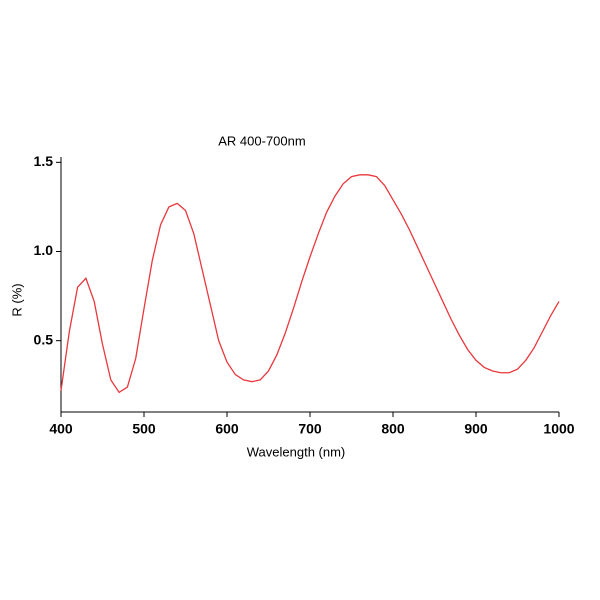 The height and width of the screenshot is (600, 600). I want to click on x-tick-label: 500, so click(144, 429).